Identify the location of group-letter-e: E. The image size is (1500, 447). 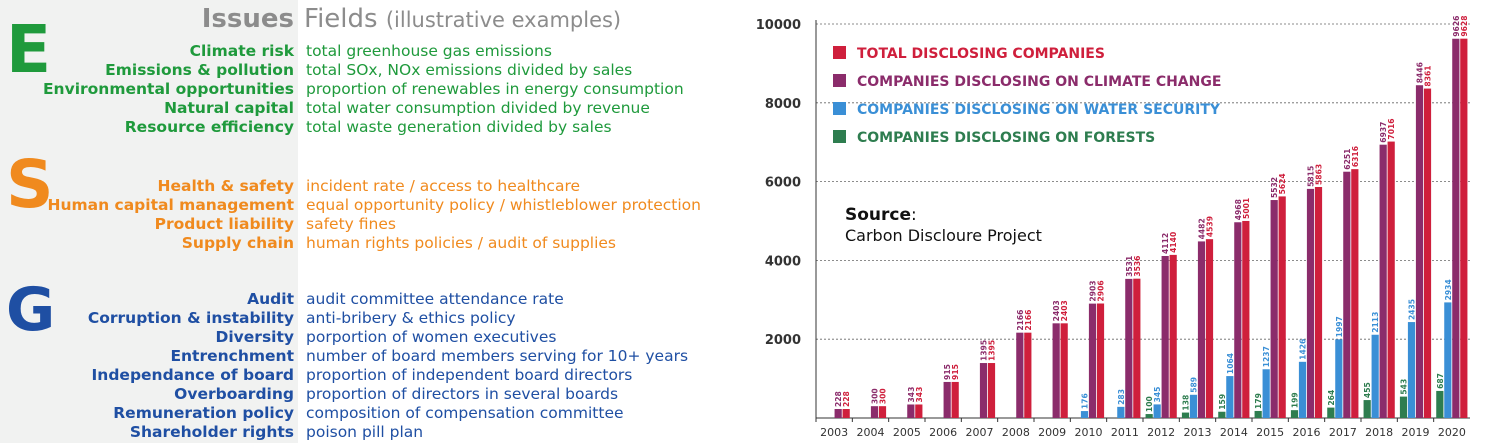
(29, 49).